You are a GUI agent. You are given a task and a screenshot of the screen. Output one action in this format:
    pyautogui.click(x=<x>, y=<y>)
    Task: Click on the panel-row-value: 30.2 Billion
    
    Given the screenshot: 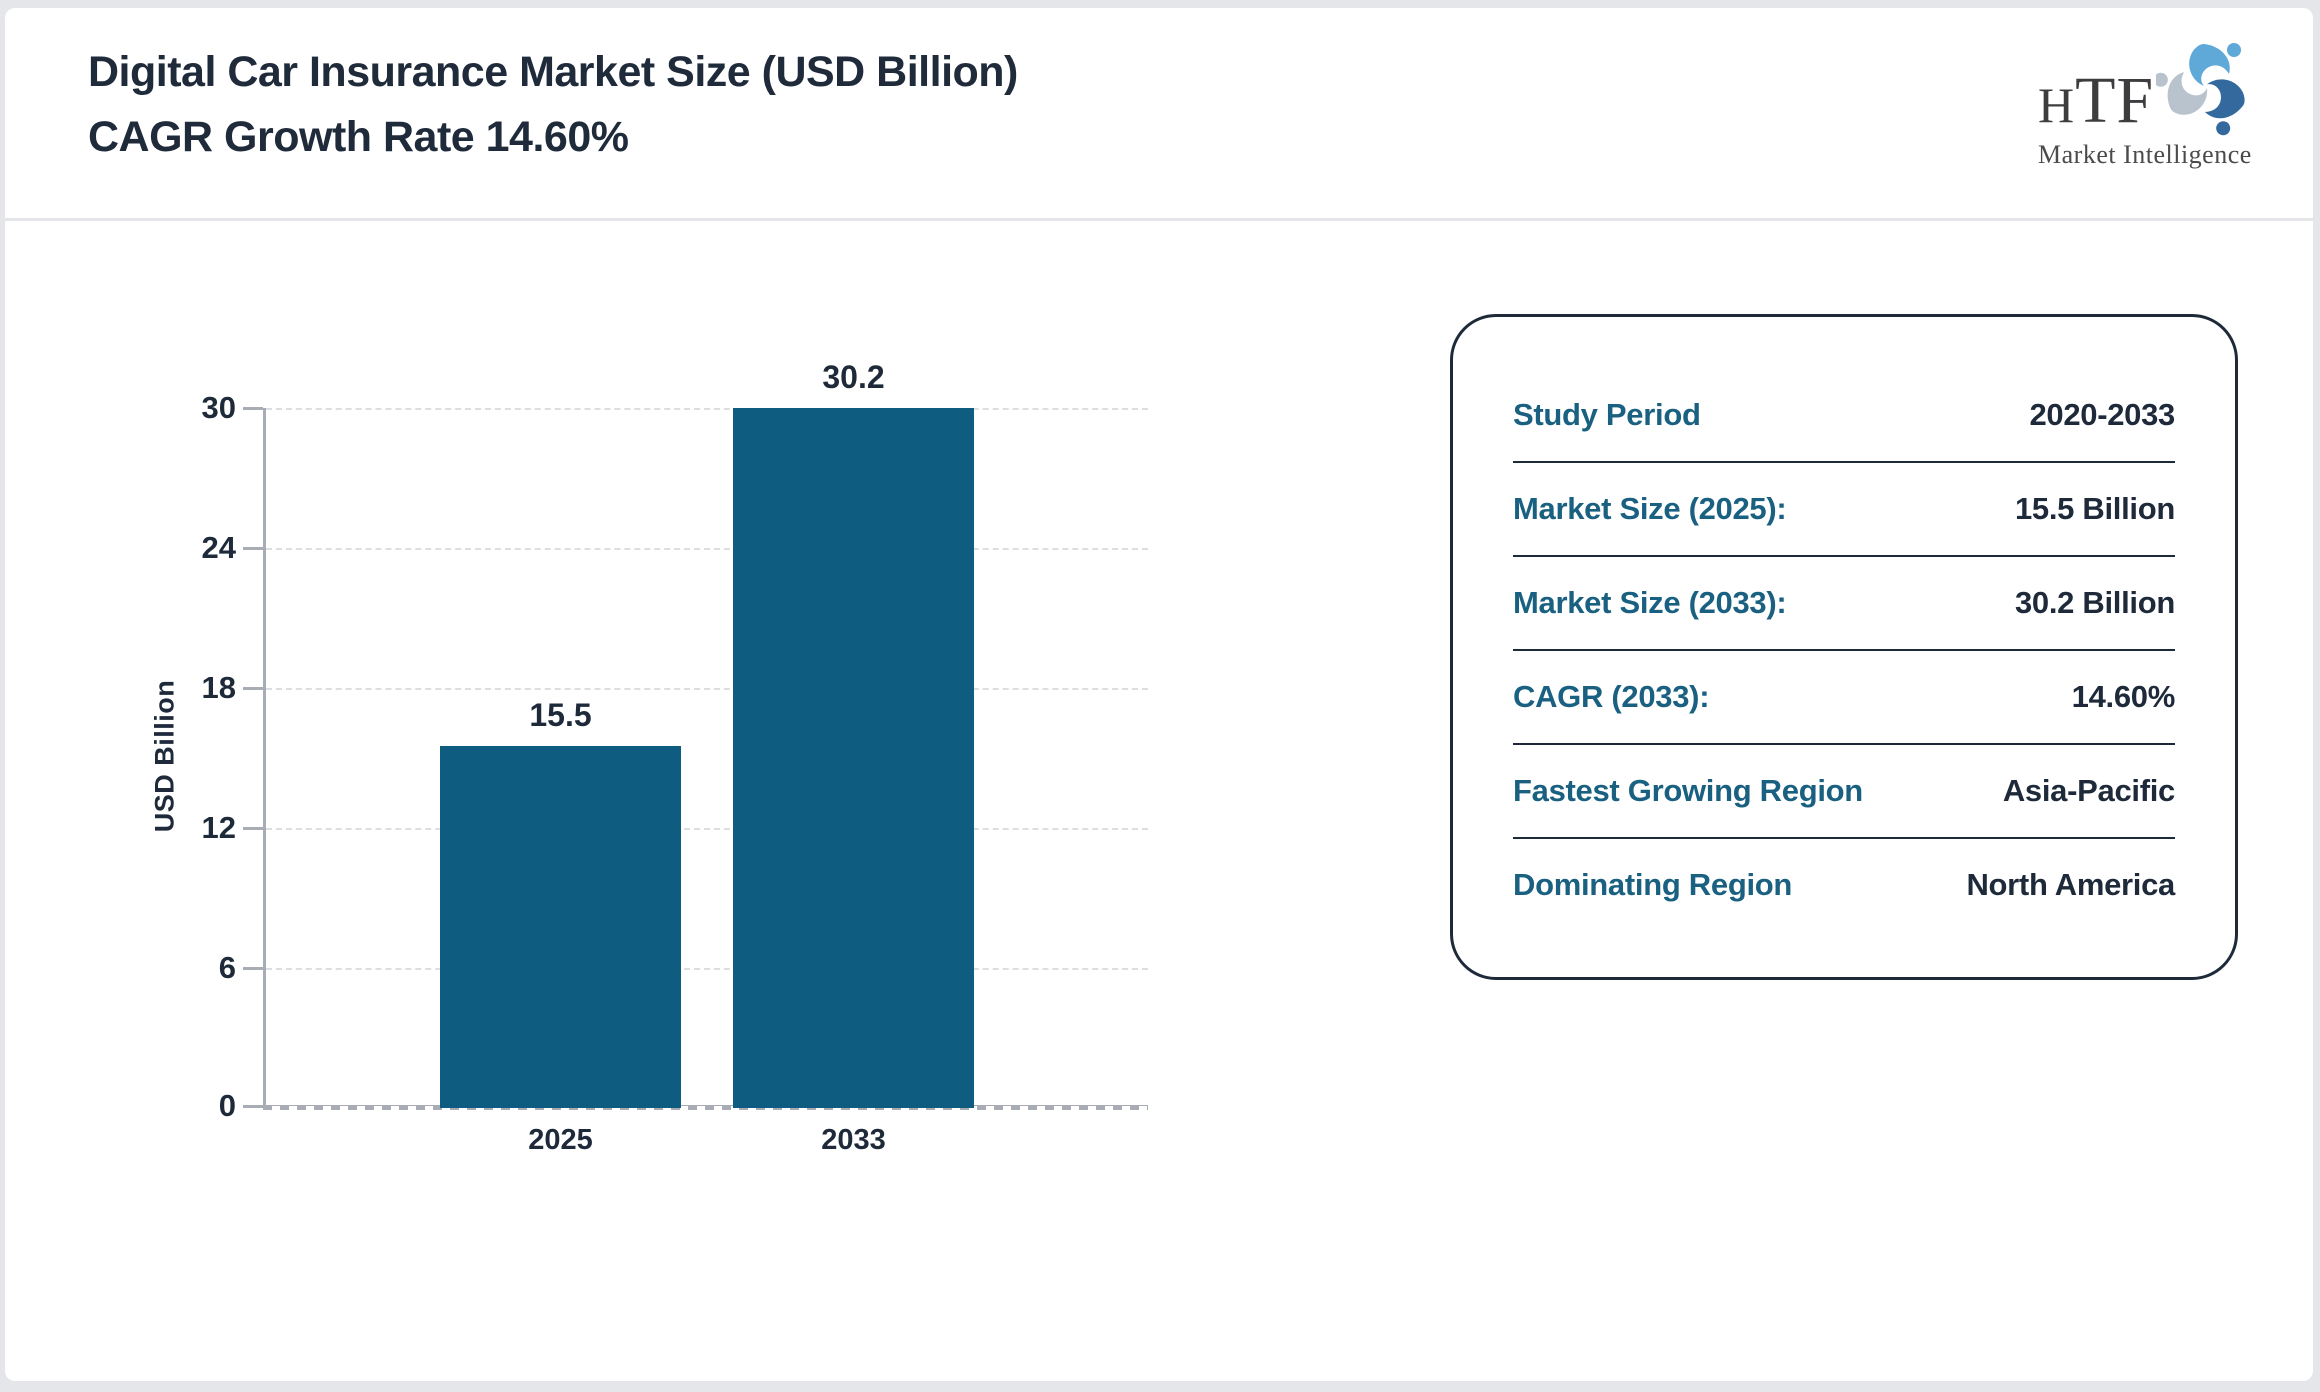 What is the action you would take?
    pyautogui.click(x=2094, y=602)
    